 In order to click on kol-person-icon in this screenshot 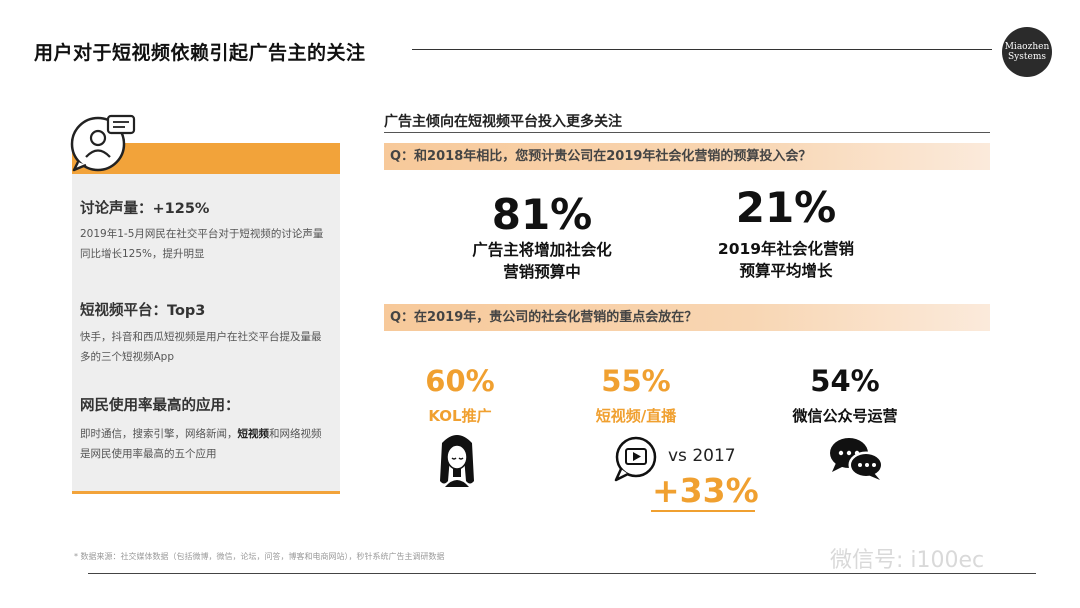, I will do `click(457, 461)`.